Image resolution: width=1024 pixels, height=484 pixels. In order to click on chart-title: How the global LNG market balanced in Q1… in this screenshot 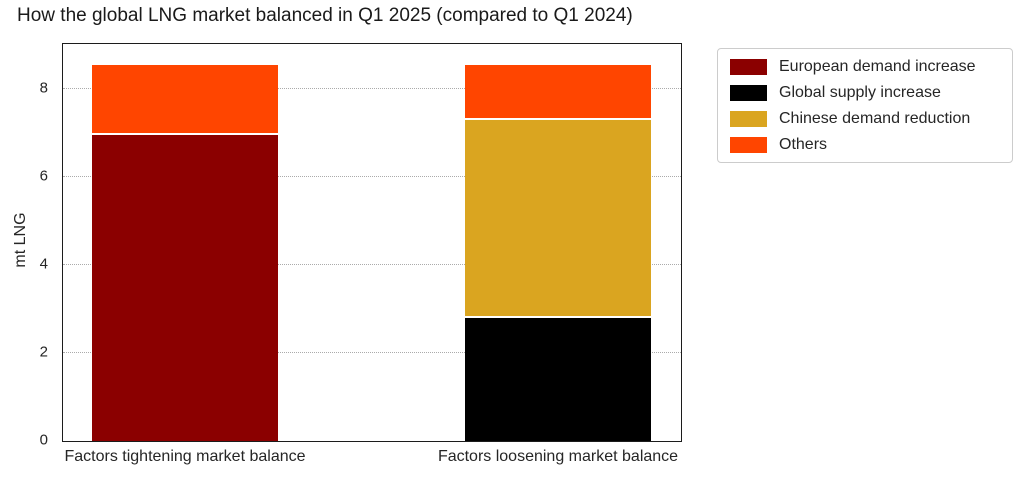, I will do `click(325, 15)`.